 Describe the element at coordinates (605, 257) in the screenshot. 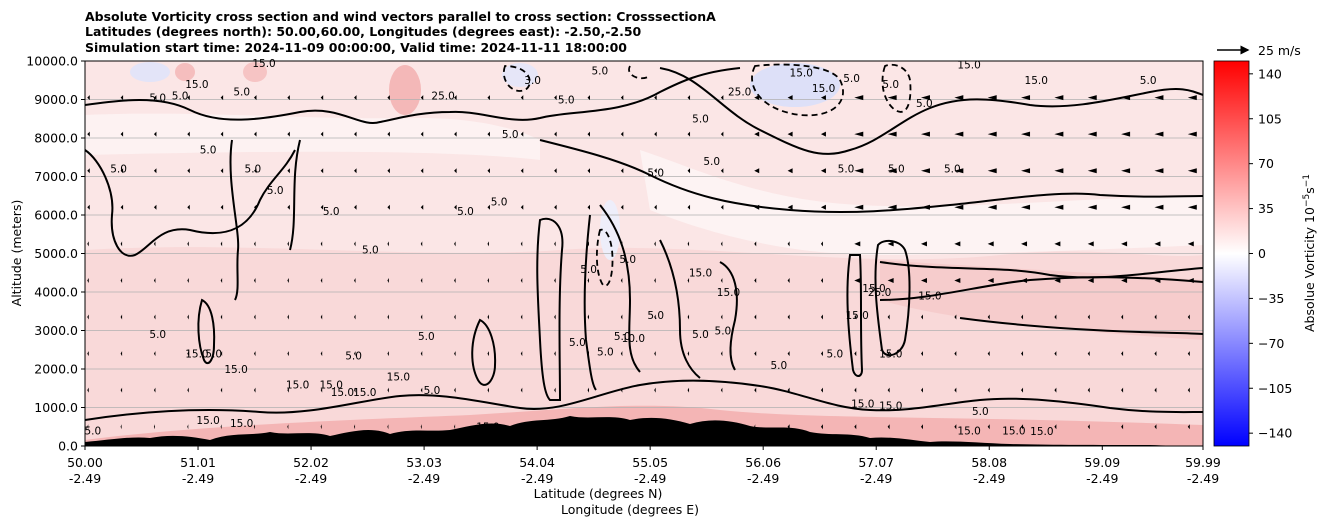

I see `contour-line-dashed` at that location.